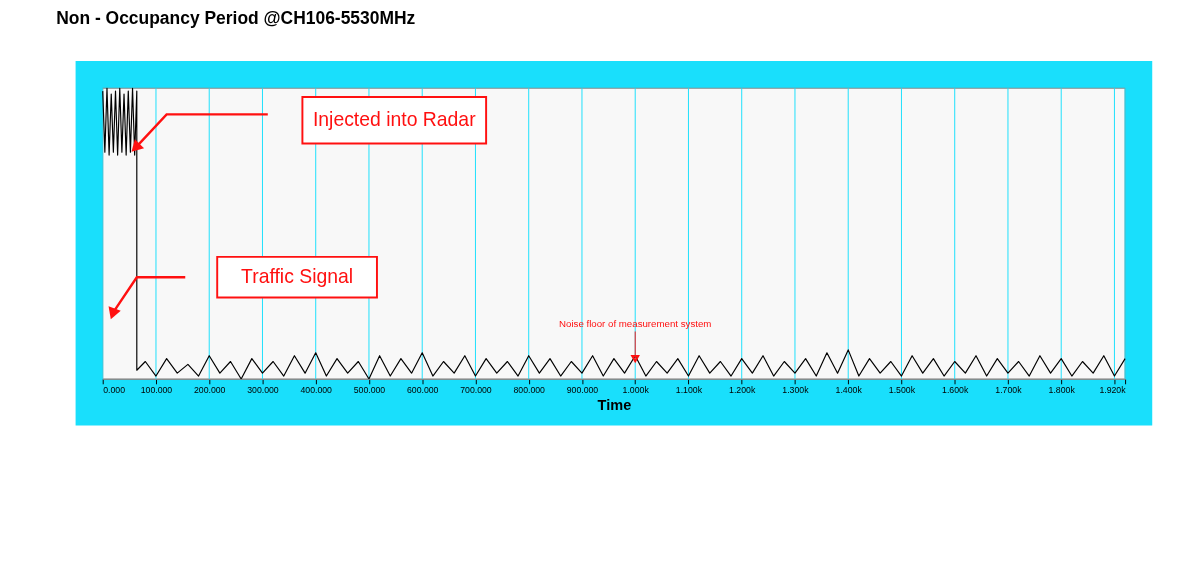 The image size is (1191, 564). I want to click on x-tick-label: 100.000, so click(156, 390).